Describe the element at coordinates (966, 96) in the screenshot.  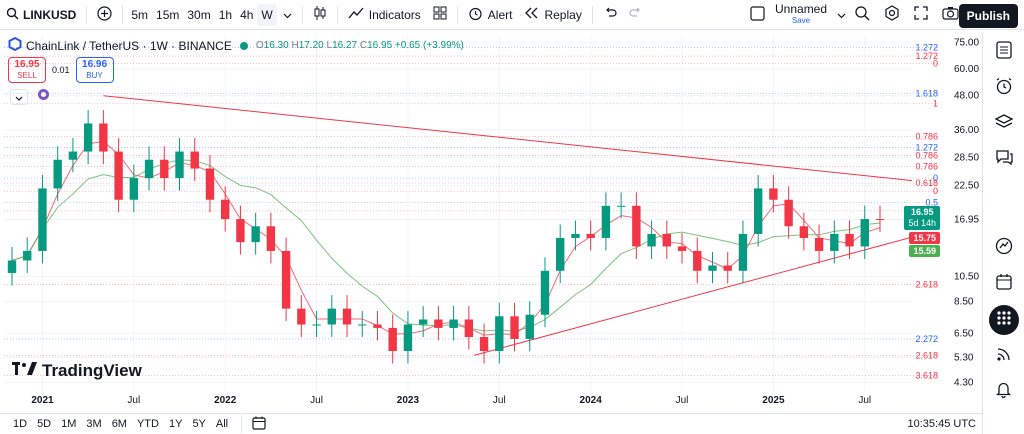
I see `price-tick-label: 48.00` at that location.